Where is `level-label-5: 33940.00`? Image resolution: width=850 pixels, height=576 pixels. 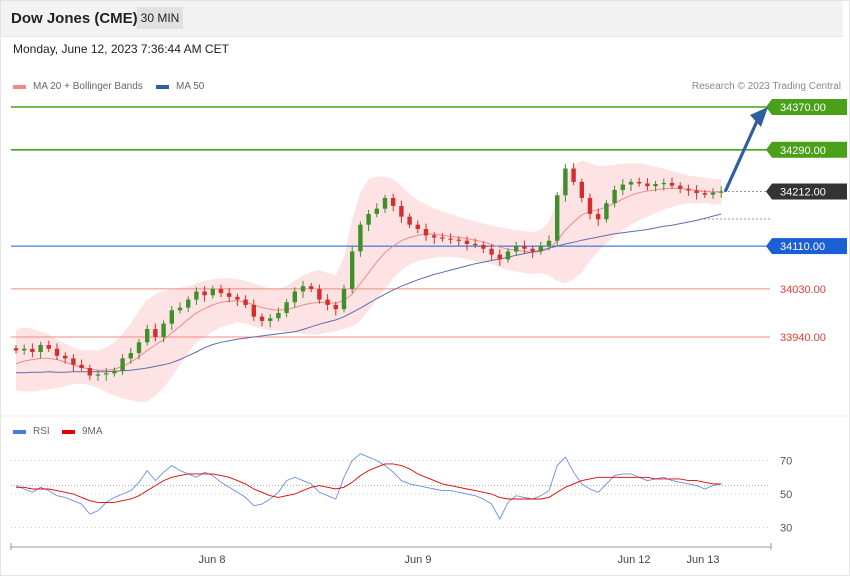
level-label-5: 33940.00 is located at coordinates (803, 338).